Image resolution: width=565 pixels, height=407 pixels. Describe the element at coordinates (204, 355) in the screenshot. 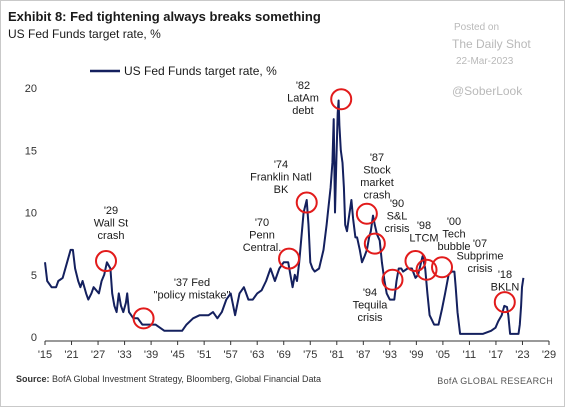

I see `x-tick-label: '51` at that location.